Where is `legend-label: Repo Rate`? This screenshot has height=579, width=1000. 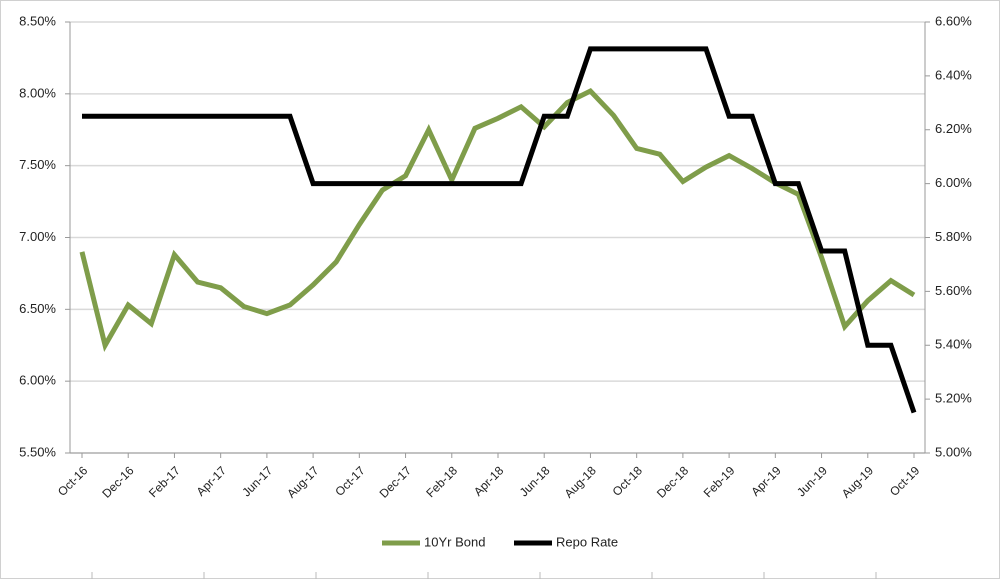 legend-label: Repo Rate is located at coordinates (587, 541).